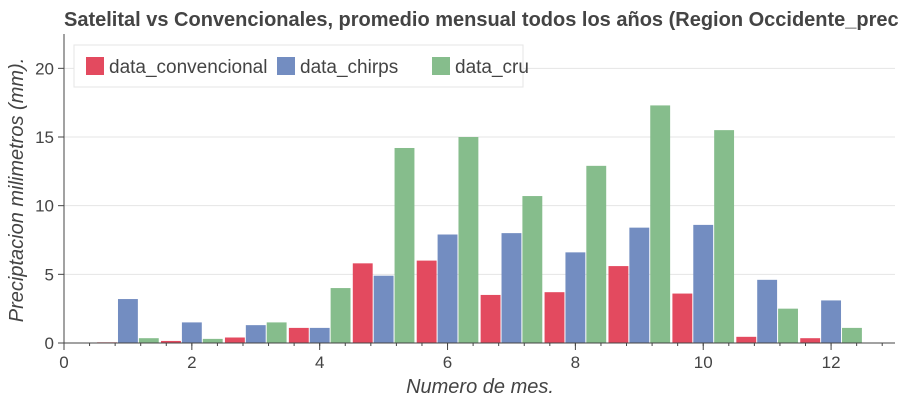  I want to click on y-tick-label: 5, so click(49, 274).